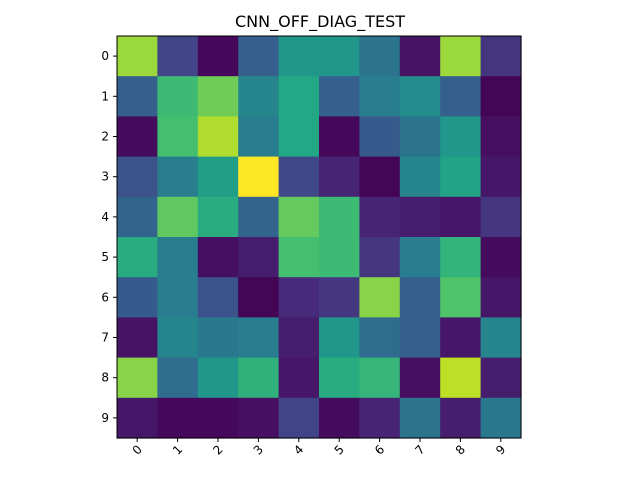 The height and width of the screenshot is (480, 640). I want to click on y-axis-ticks: 0 1 2 3 4 5 6 7 8 9, so click(109, 237).